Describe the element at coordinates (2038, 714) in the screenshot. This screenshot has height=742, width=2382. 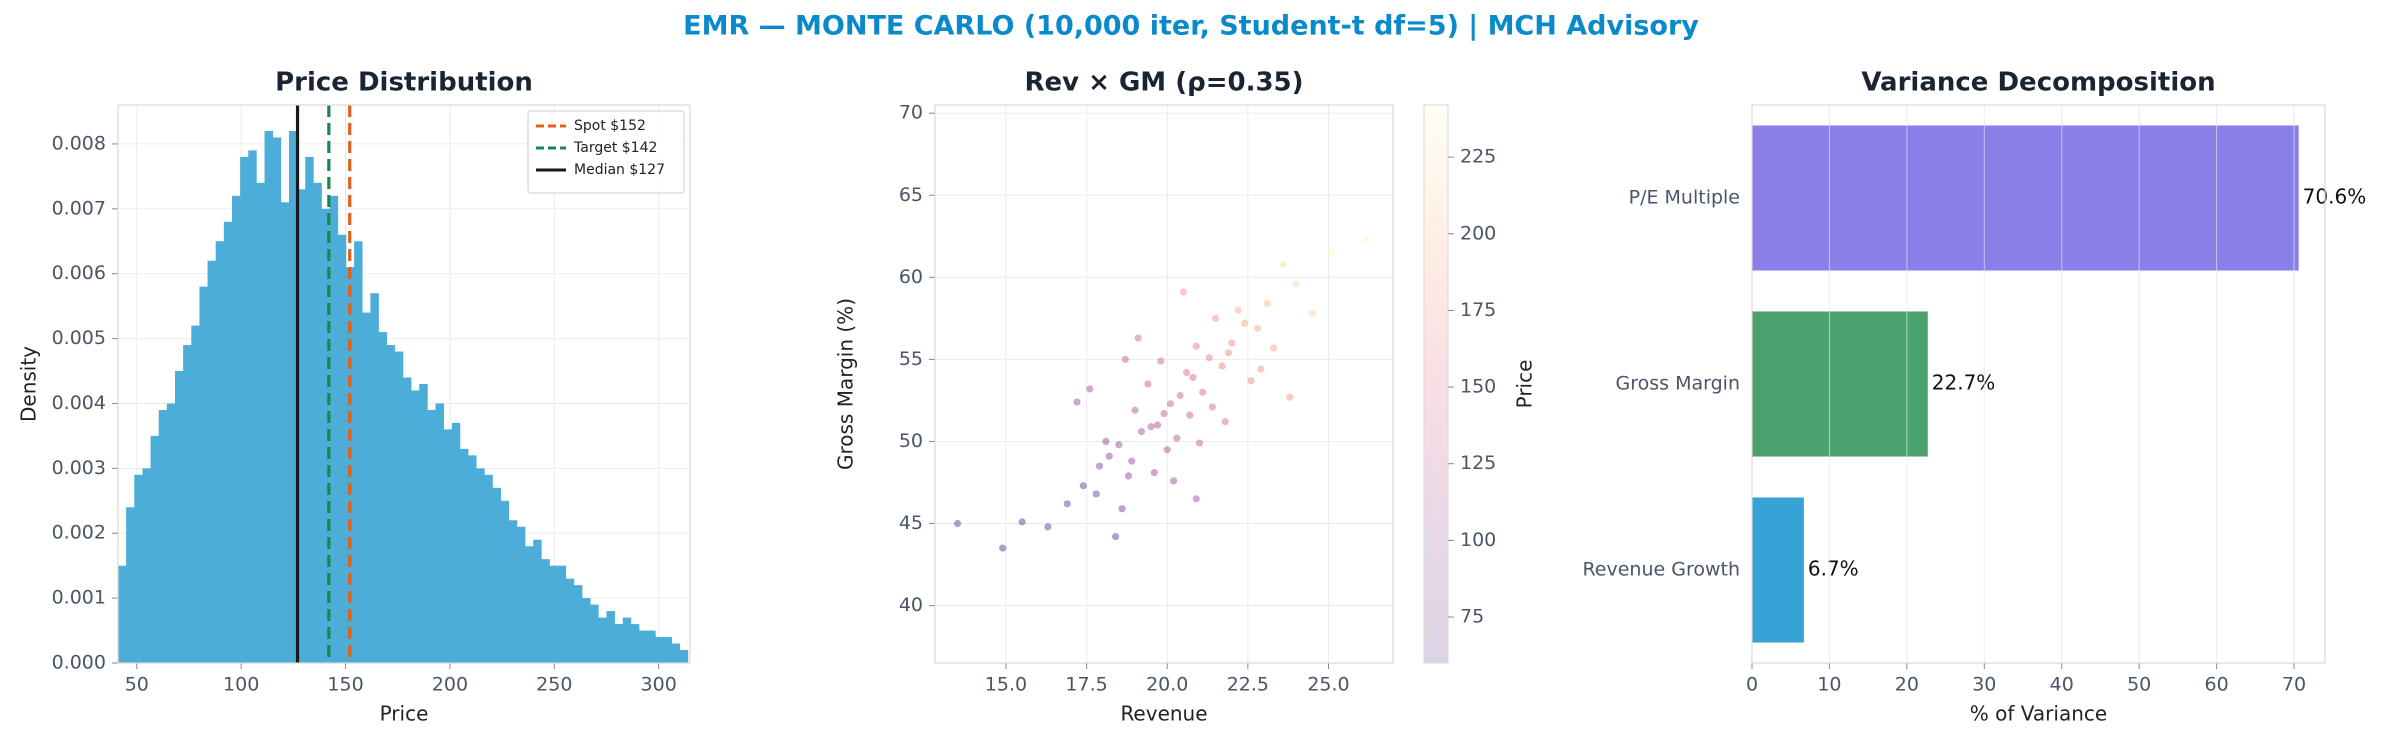
I see `x-axis-label: % of Variance` at that location.